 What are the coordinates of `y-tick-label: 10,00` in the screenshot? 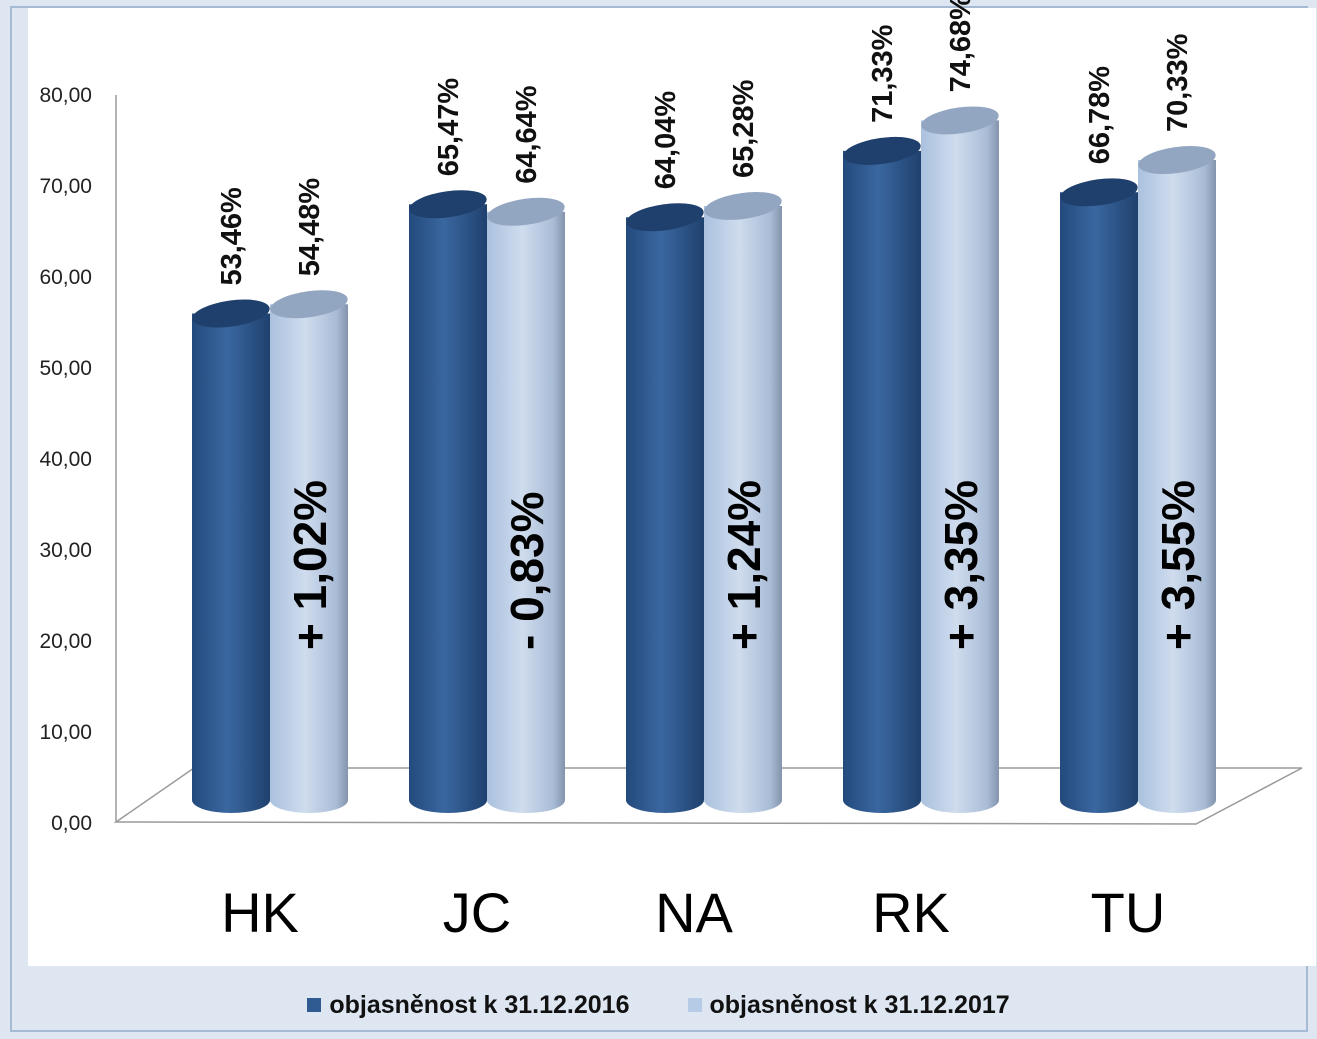 It's located at (65, 732).